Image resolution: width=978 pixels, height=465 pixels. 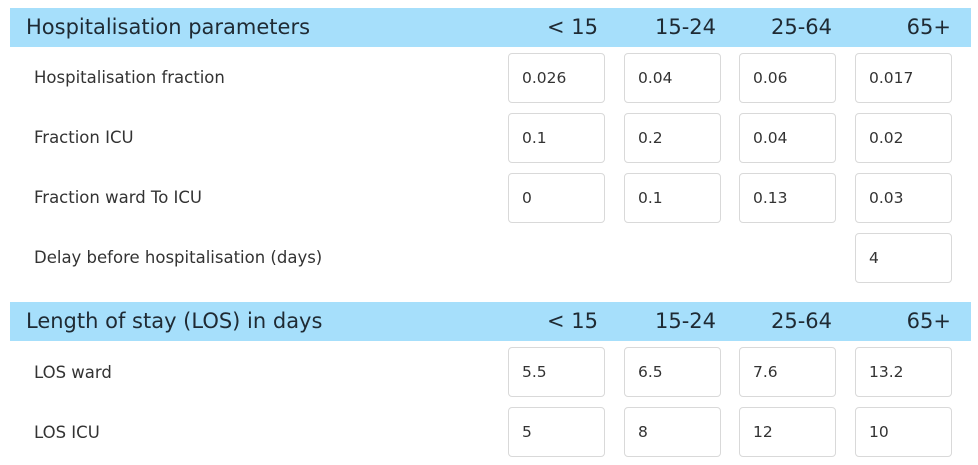 What do you see at coordinates (67, 432) in the screenshot?
I see `row-label-los-icu: LOS ICU` at bounding box center [67, 432].